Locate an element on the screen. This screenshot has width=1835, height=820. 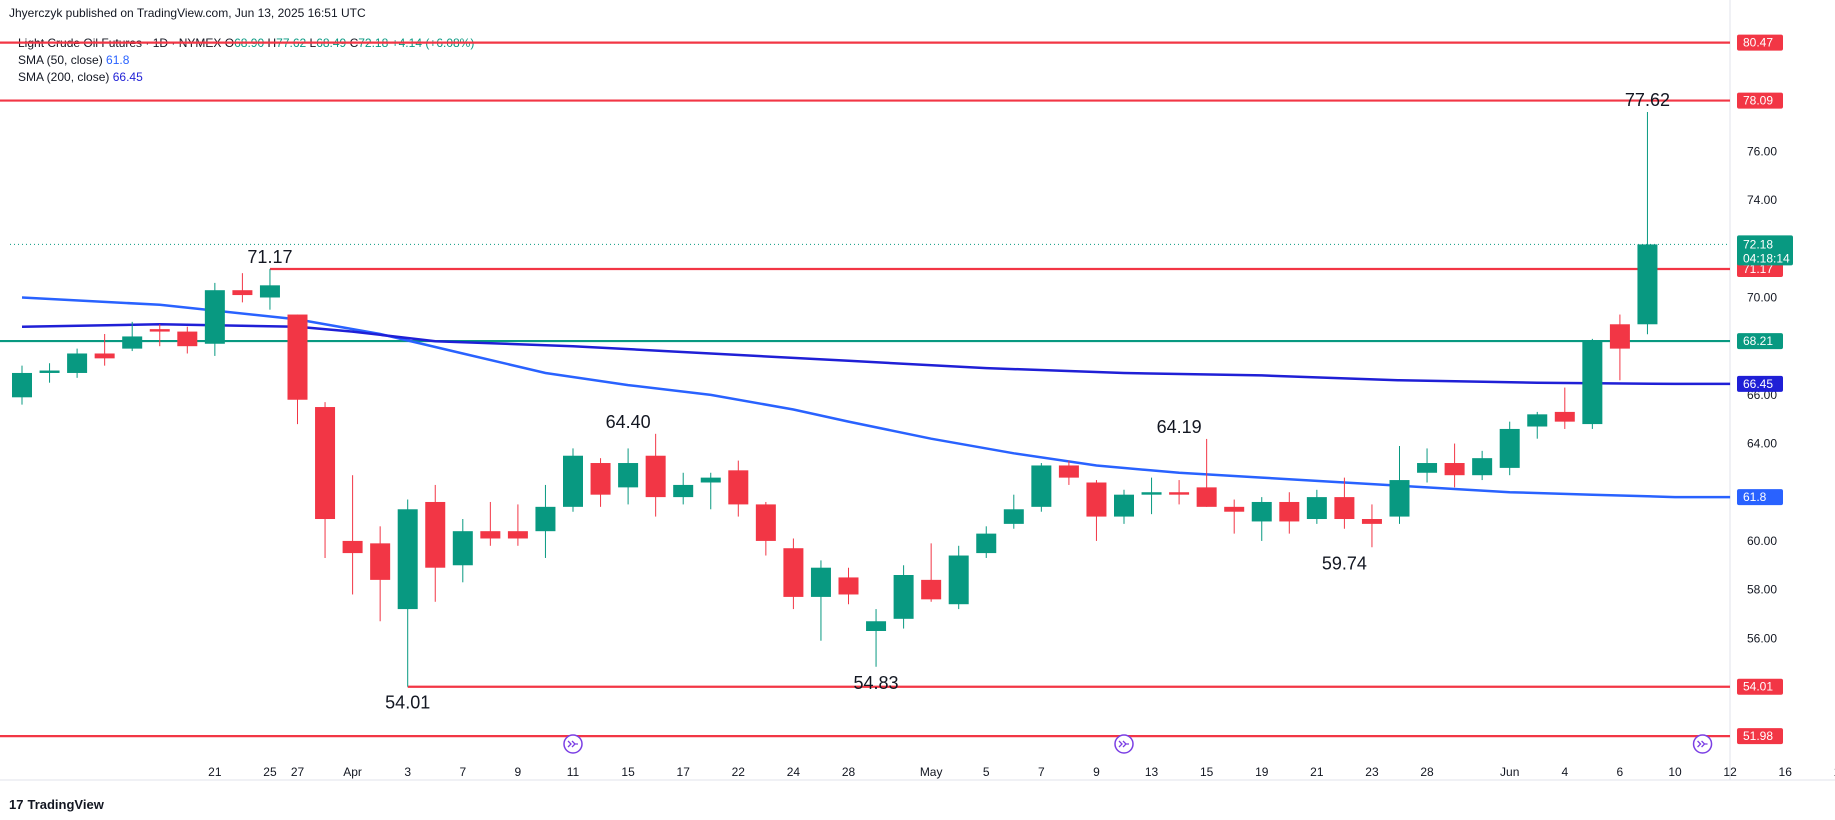
sma200-row: SMA (200, close) 66.45 is located at coordinates (246, 77).